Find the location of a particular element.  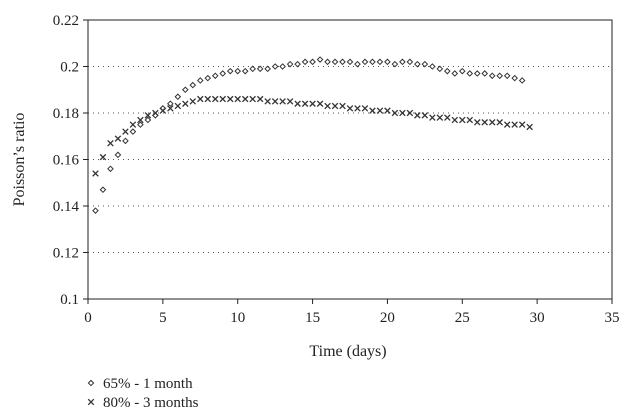

legend-label: 80% - 3 months is located at coordinates (151, 403).